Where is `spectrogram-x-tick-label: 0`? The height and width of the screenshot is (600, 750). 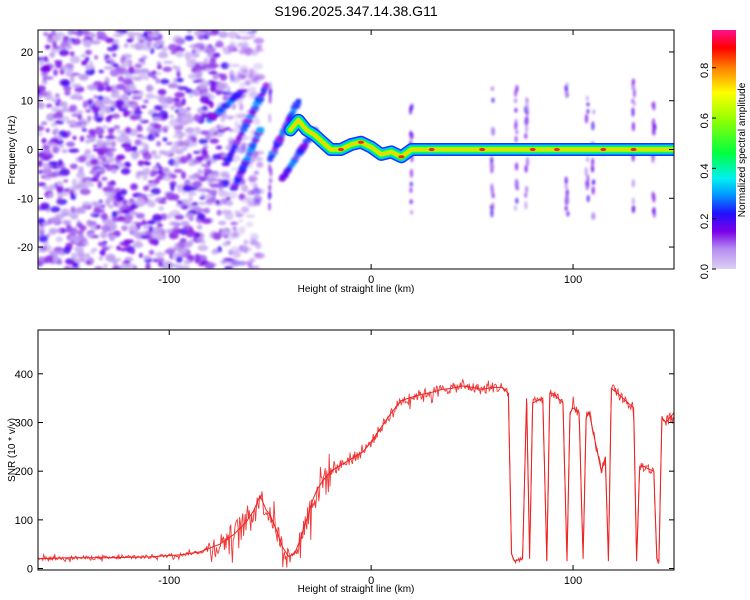 spectrogram-x-tick-label: 0 is located at coordinates (371, 280).